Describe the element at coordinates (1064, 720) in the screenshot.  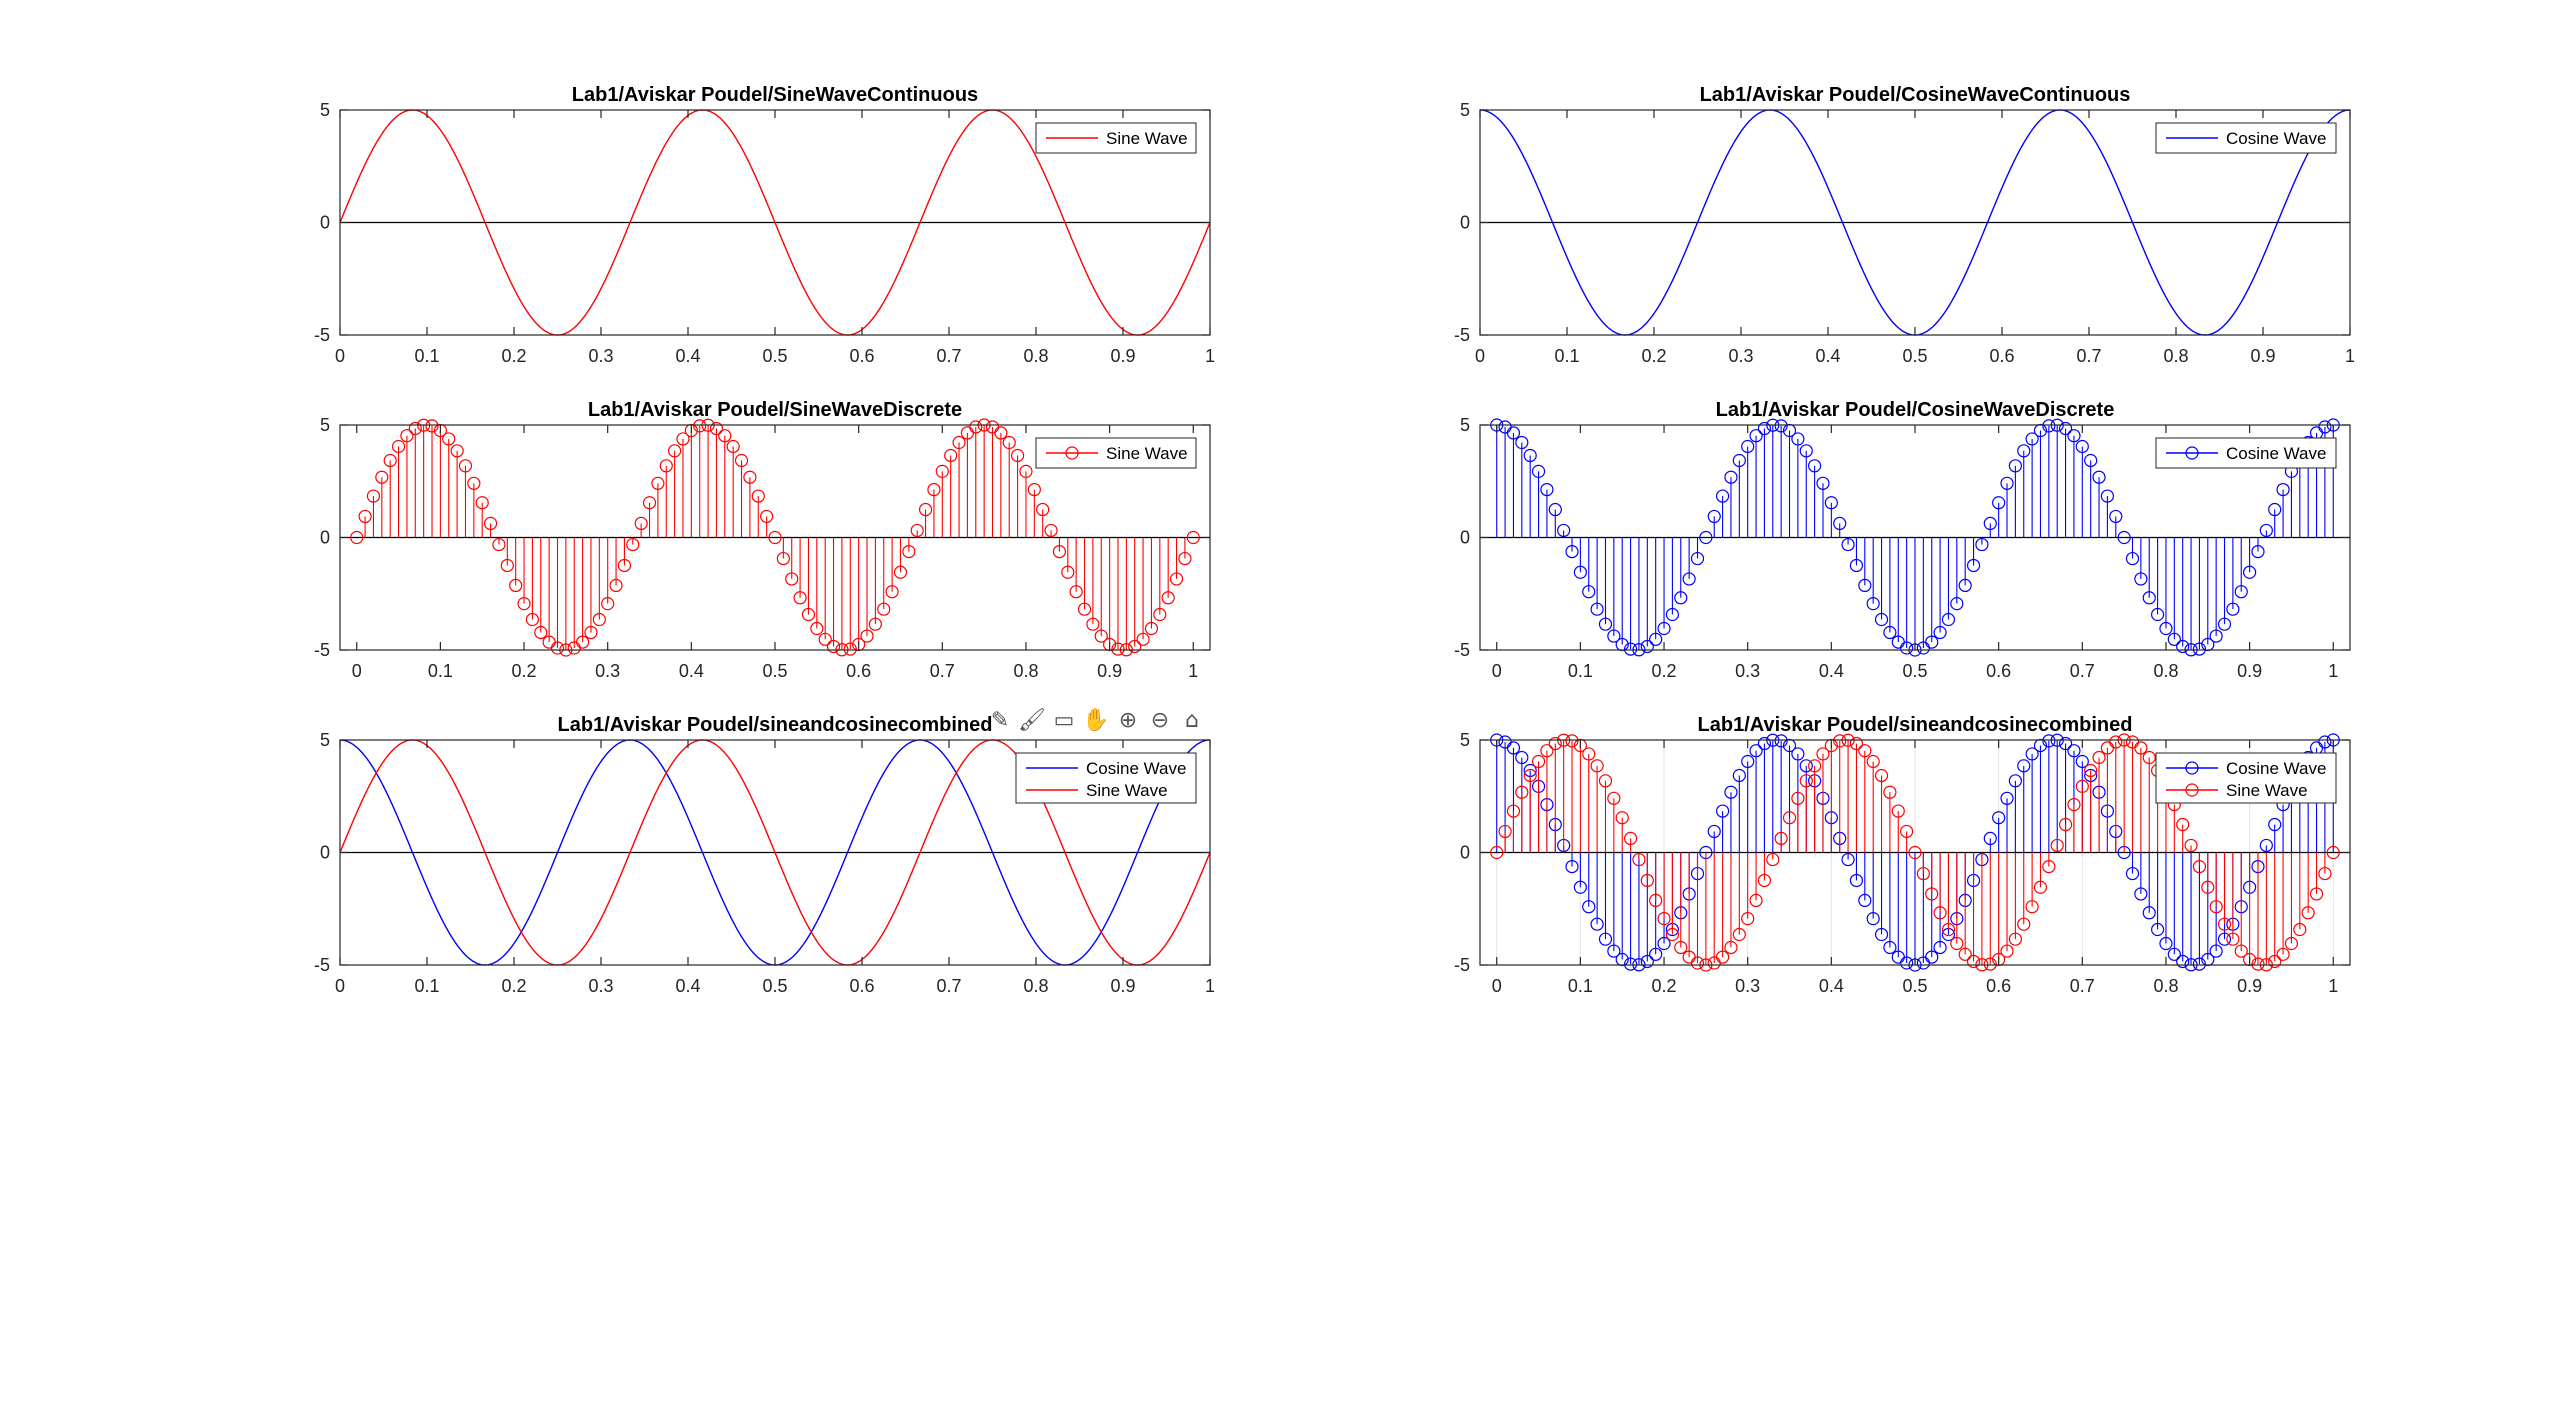
I see `export-icon: ▭` at that location.